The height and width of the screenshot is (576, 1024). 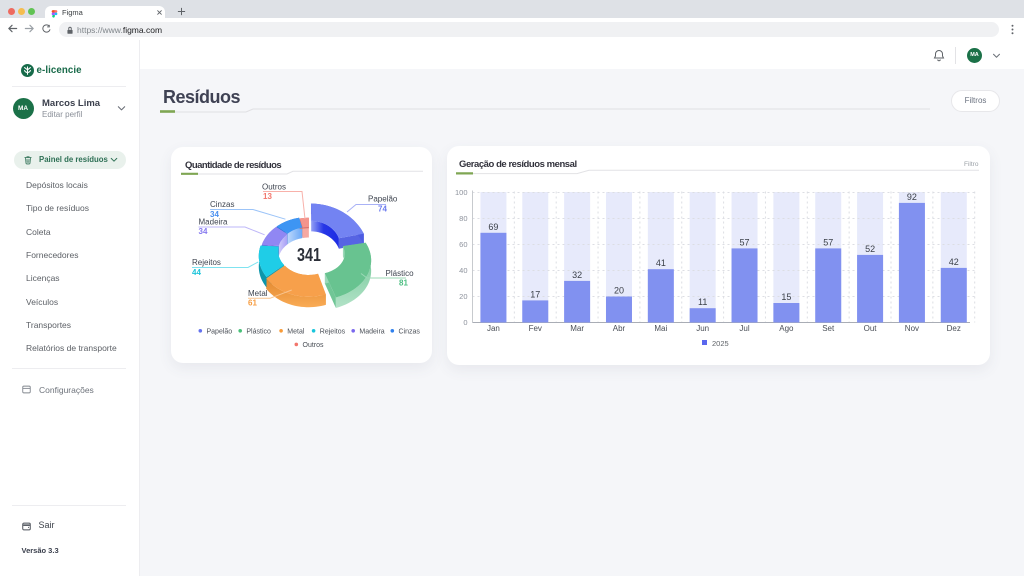 What do you see at coordinates (382, 209) in the screenshot?
I see `svg-text: 74` at bounding box center [382, 209].